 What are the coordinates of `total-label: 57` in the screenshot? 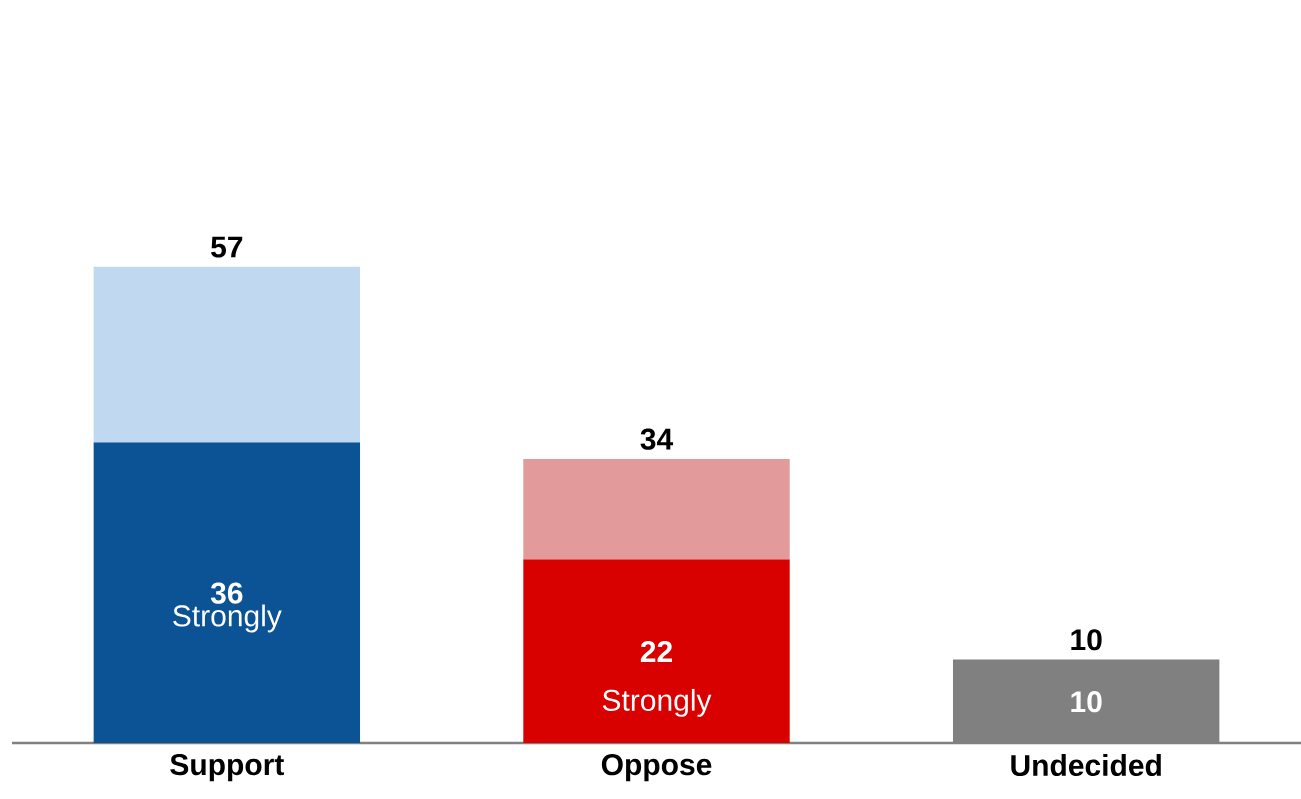 It's located at (227, 247).